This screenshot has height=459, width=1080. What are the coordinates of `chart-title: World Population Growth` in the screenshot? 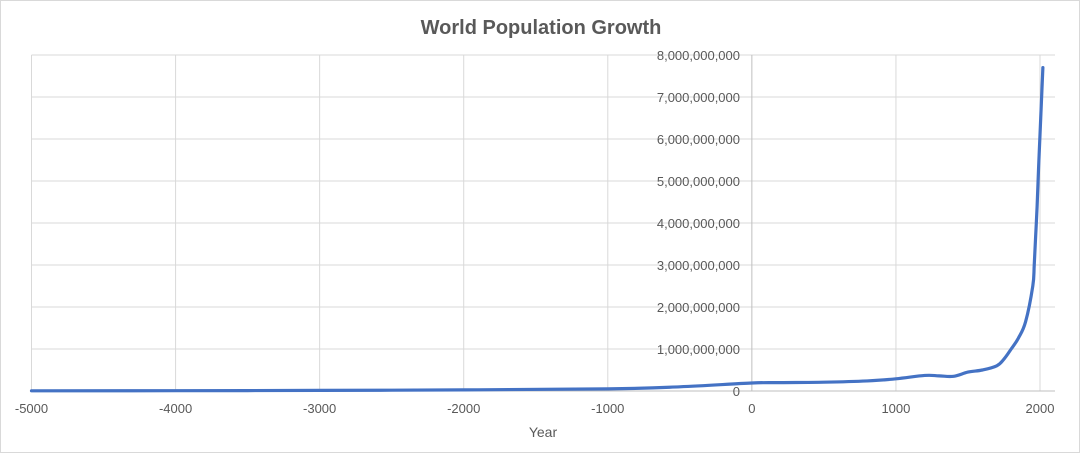 It's located at (541, 28).